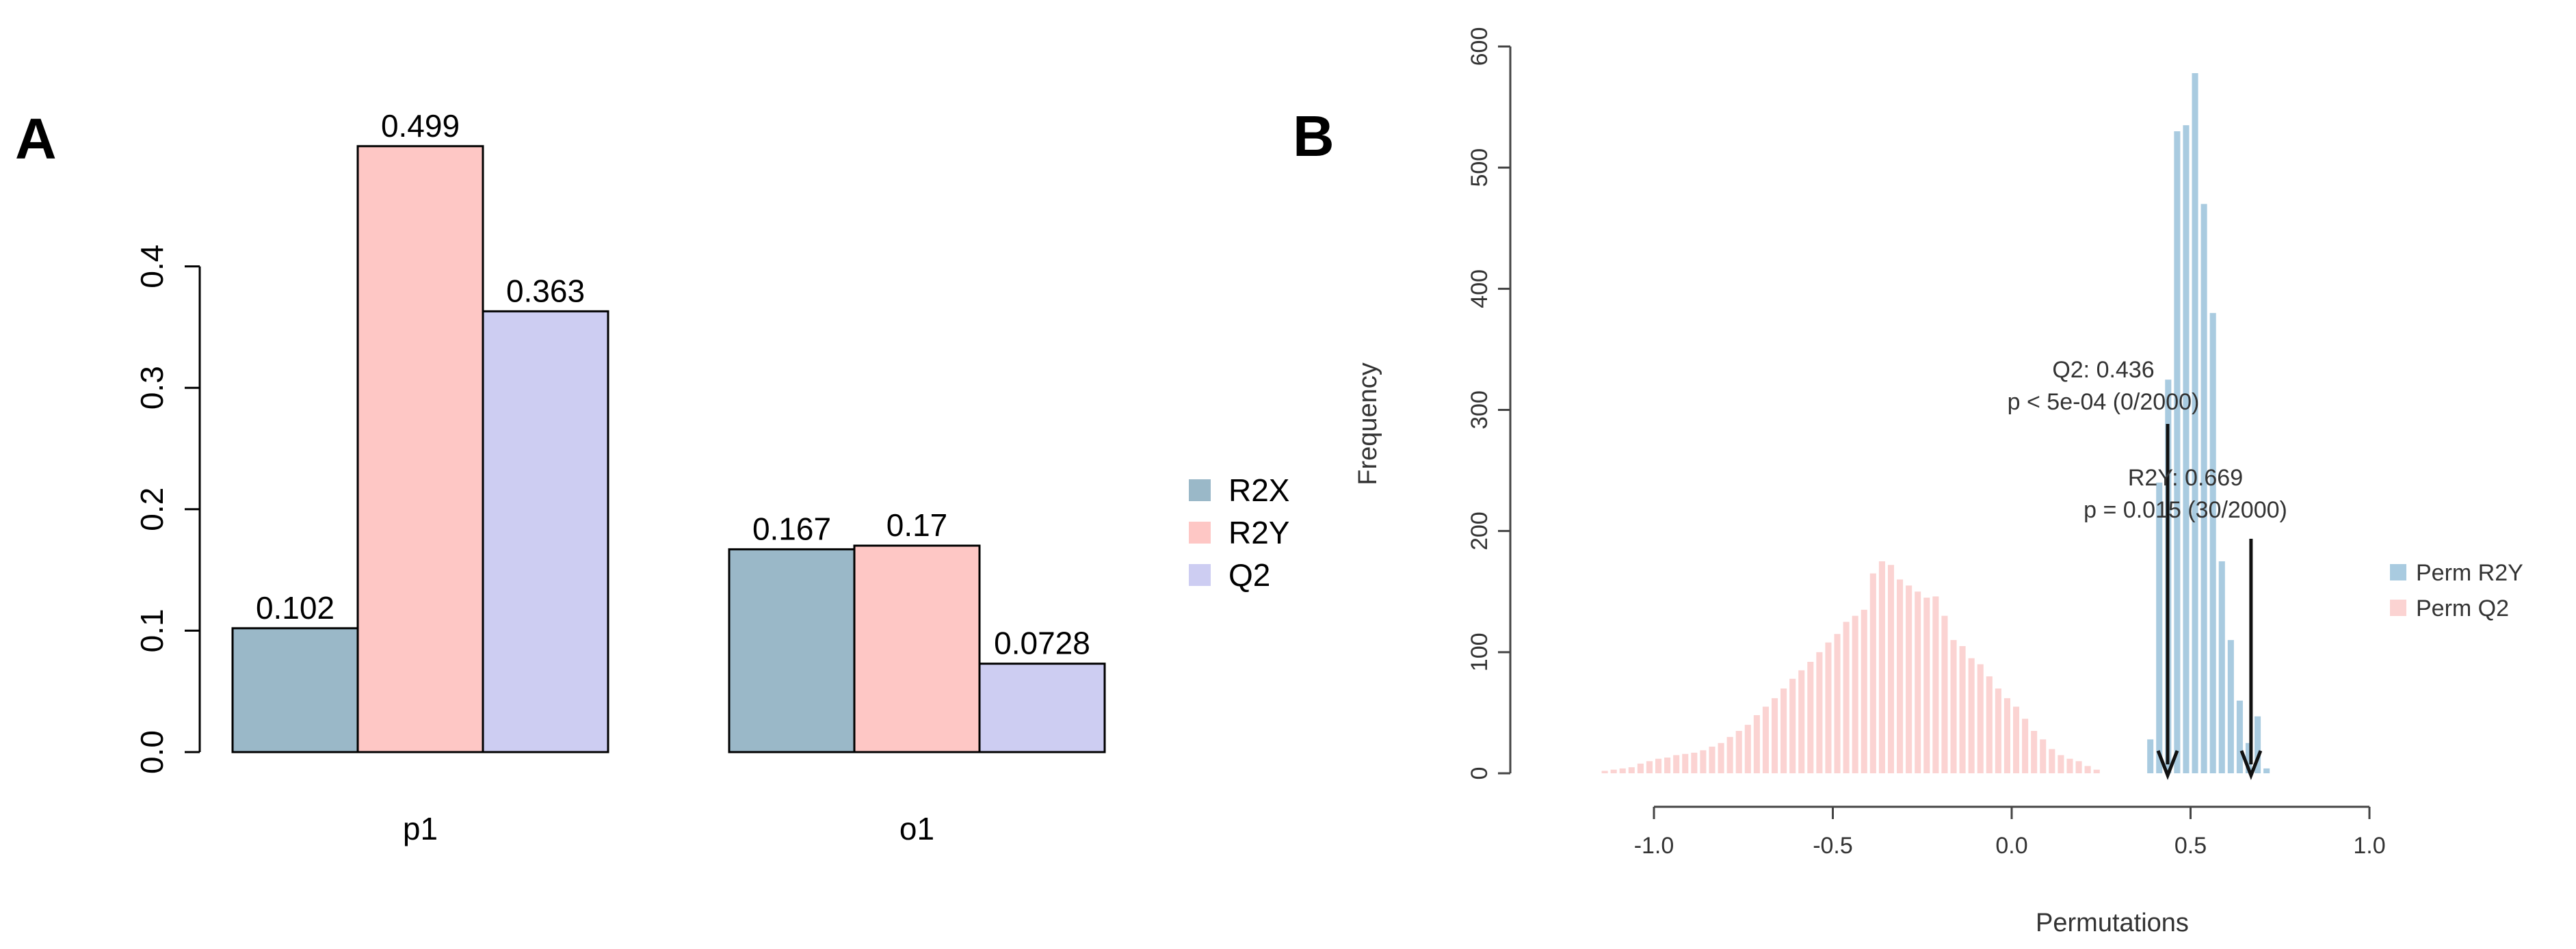 This screenshot has height=949, width=2576. I want to click on x-axis-b: -1.0 -0.5 0.0 0.5 1.0, so click(2010, 832).